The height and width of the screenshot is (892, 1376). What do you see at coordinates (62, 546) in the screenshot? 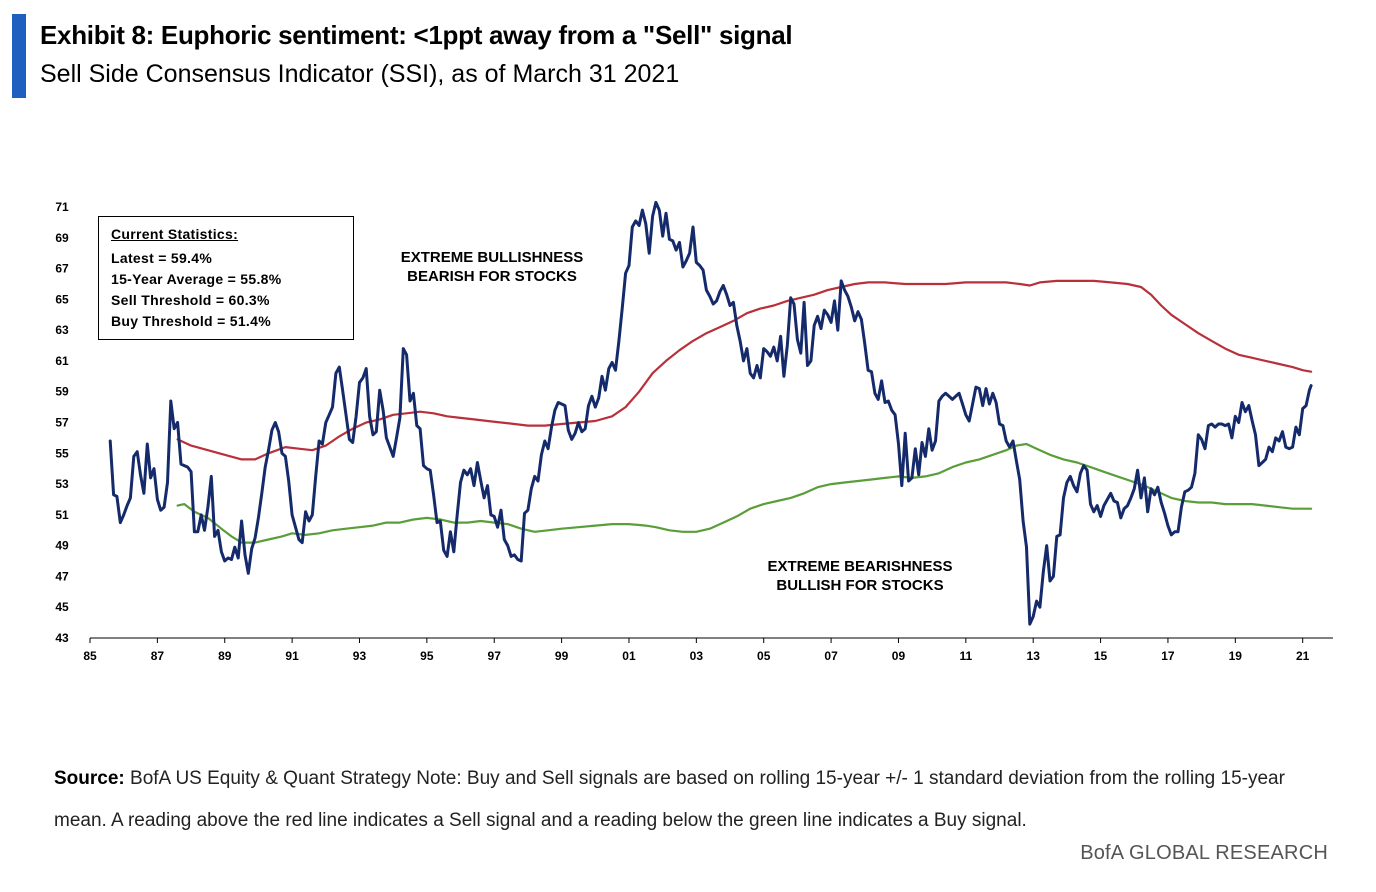
I see `y-tick-label: 49` at bounding box center [62, 546].